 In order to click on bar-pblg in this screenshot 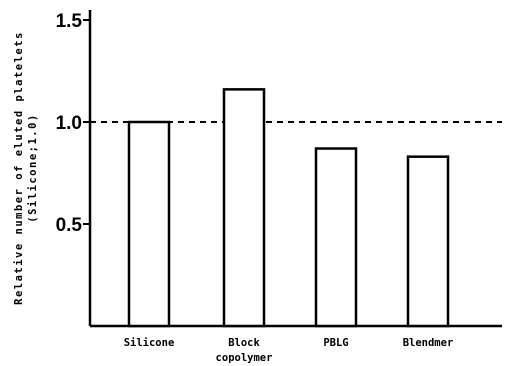, I will do `click(336, 237)`.